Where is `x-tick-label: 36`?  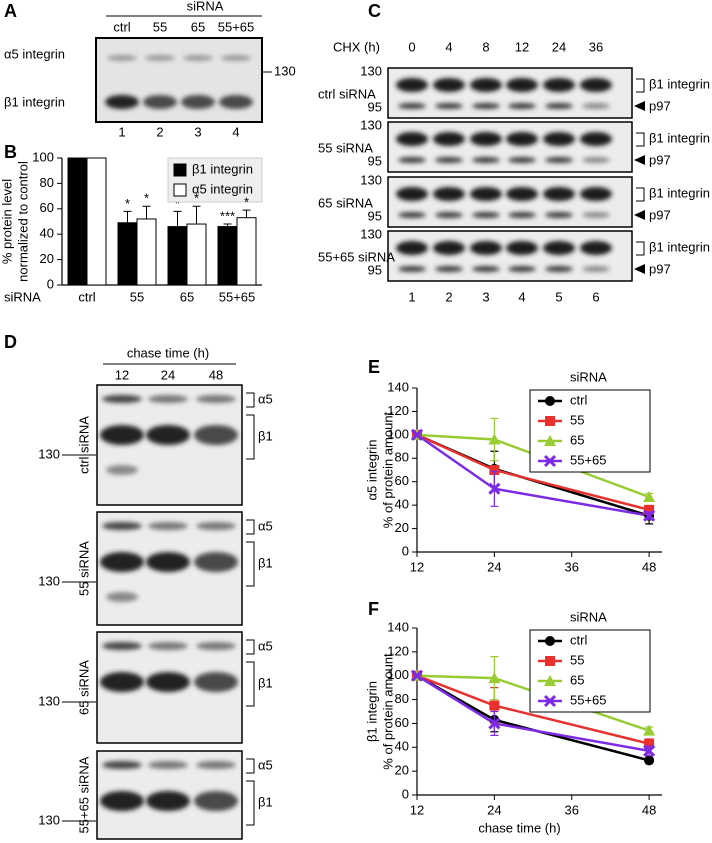 x-tick-label: 36 is located at coordinates (572, 809).